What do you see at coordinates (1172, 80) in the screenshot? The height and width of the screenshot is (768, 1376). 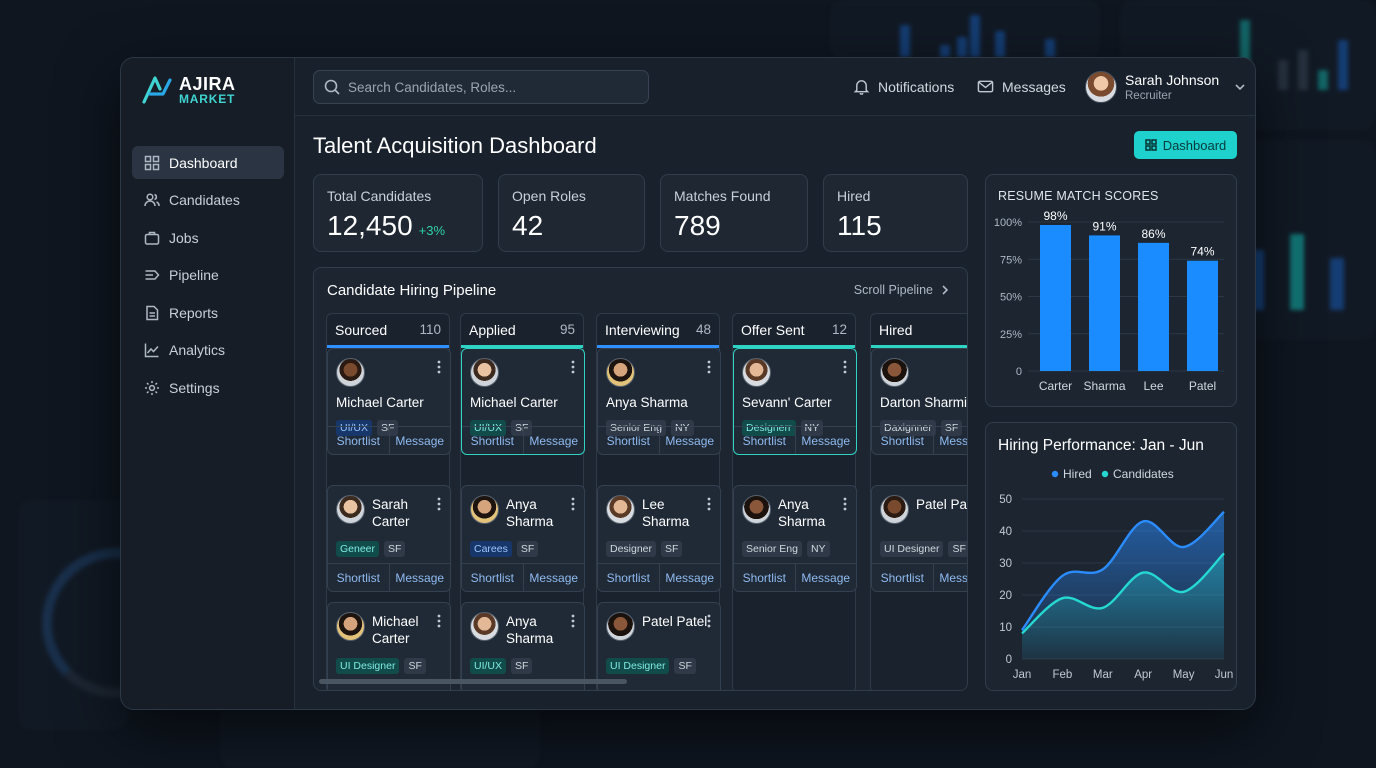 I see `user-name: Sarah Johnson` at bounding box center [1172, 80].